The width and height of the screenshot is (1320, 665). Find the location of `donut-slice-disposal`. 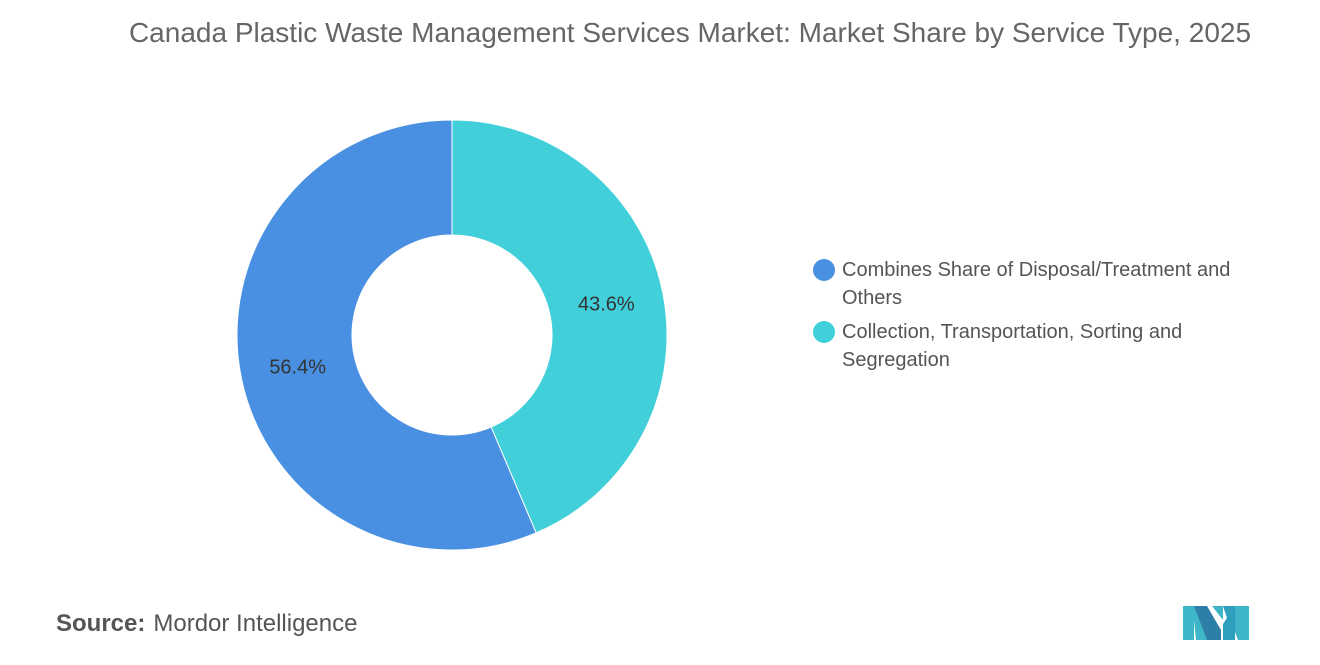

donut-slice-disposal is located at coordinates (386, 335).